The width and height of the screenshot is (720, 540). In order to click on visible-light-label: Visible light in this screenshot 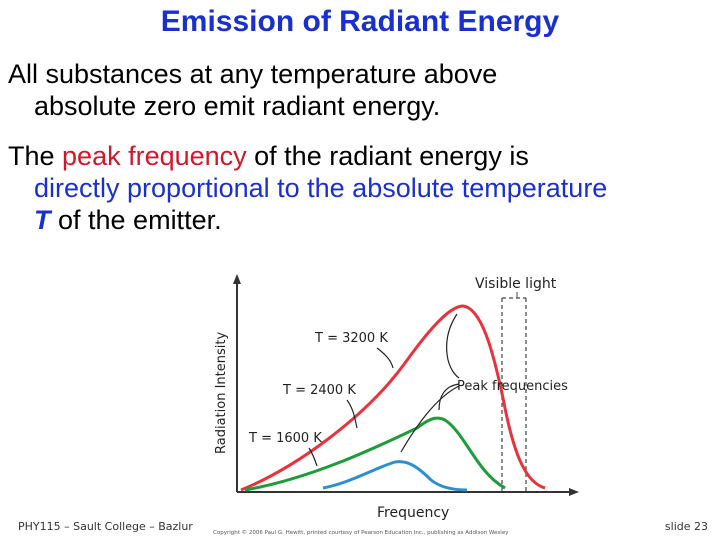, I will do `click(516, 284)`.